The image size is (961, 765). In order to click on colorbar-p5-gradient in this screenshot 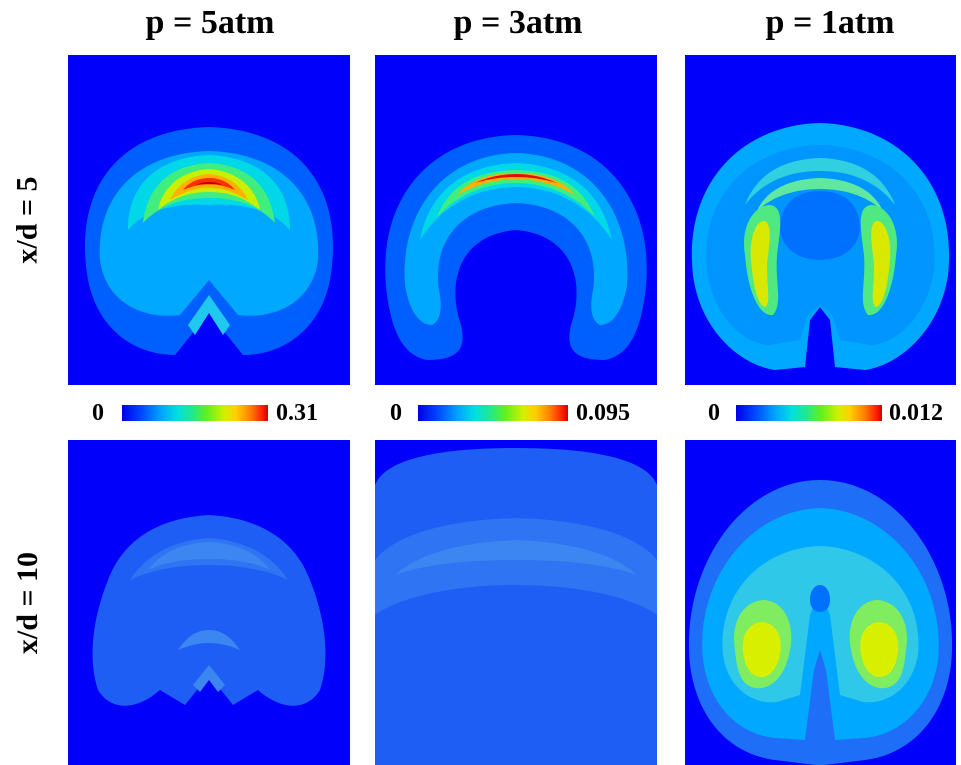, I will do `click(195, 413)`.